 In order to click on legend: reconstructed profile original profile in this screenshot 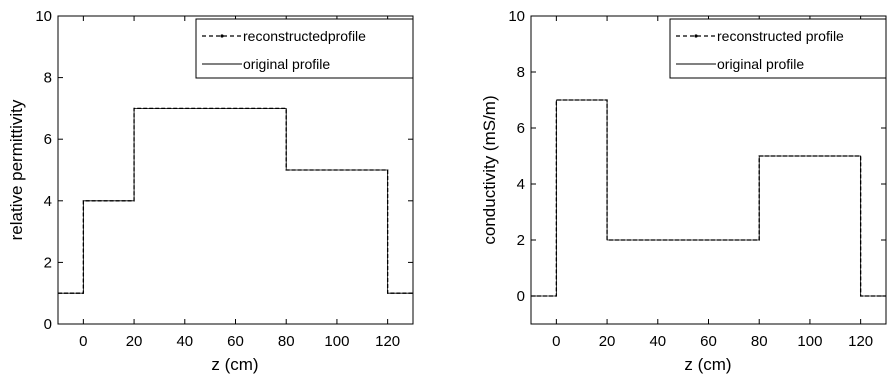, I will do `click(778, 48)`.